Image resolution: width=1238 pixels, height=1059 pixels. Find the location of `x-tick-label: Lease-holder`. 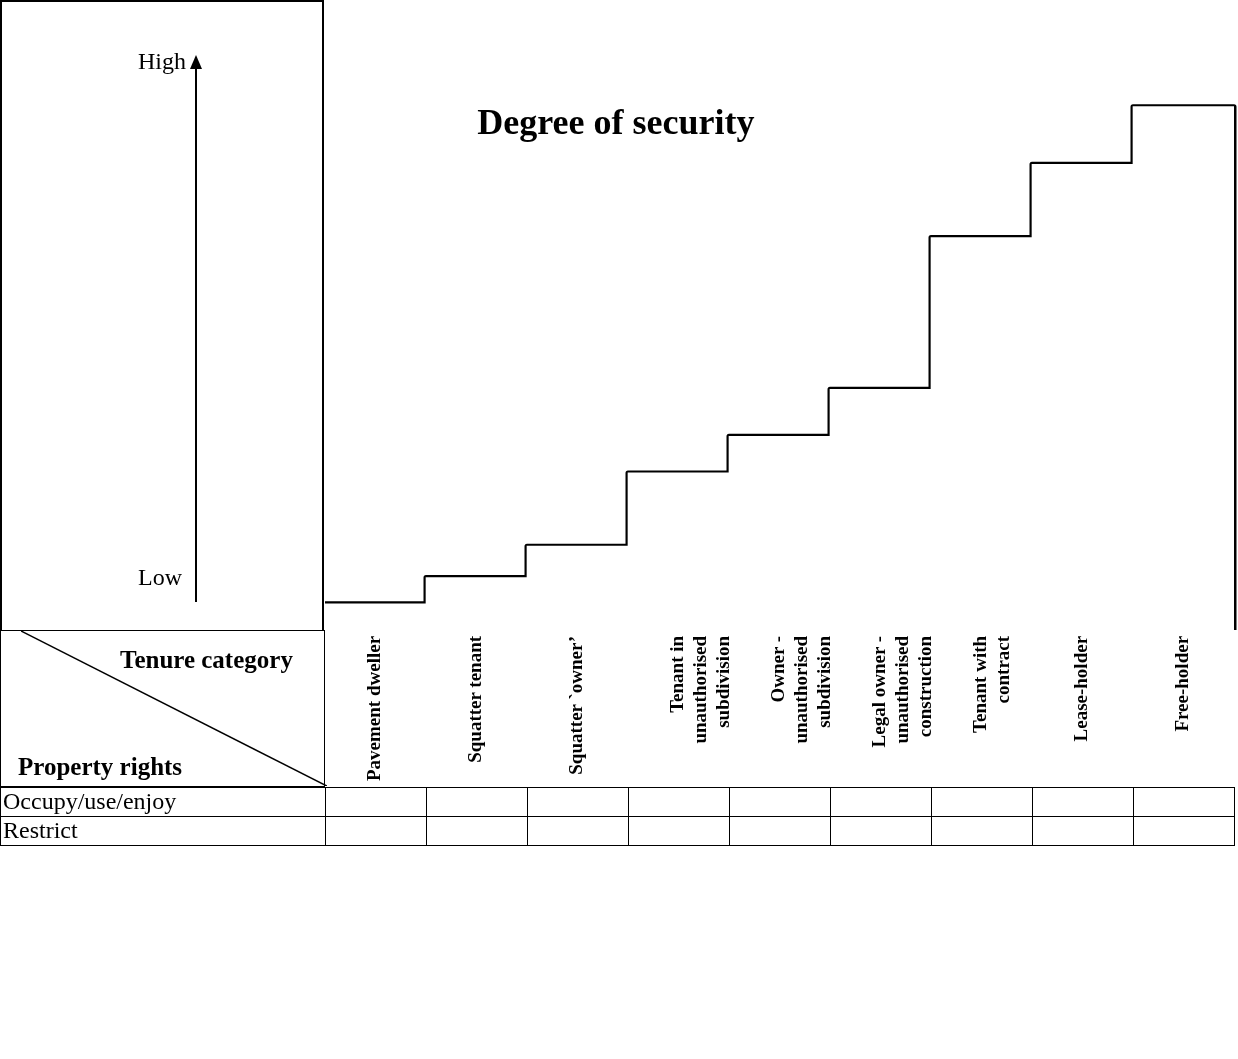

x-tick-label: Lease-holder is located at coordinates (1081, 688).